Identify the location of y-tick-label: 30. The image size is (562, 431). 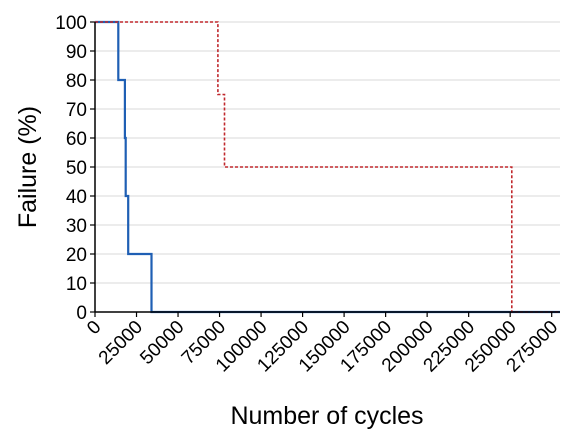
(76, 226).